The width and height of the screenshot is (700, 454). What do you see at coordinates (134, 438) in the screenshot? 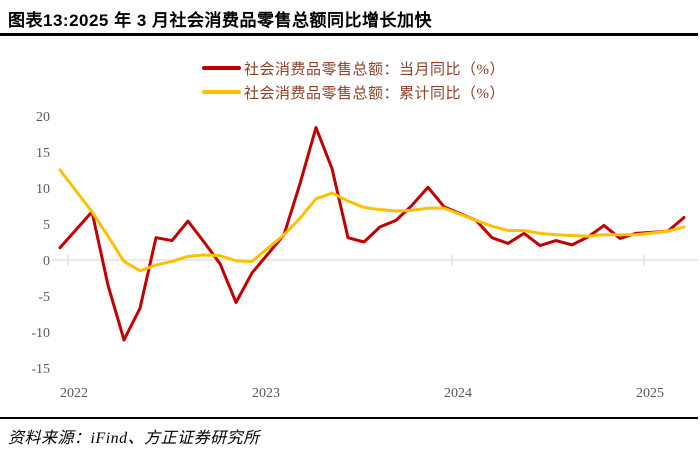
I see `source-note: 资料来源：iFind、方正证券研究所` at bounding box center [134, 438].